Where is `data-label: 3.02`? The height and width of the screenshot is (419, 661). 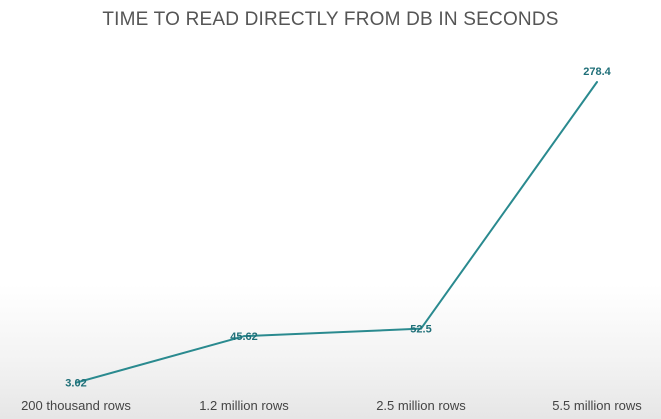 data-label: 3.02 is located at coordinates (75, 384).